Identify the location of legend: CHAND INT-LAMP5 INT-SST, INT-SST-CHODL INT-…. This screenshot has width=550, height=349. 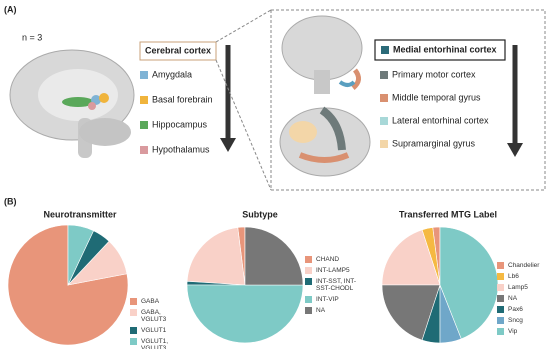
(331, 287).